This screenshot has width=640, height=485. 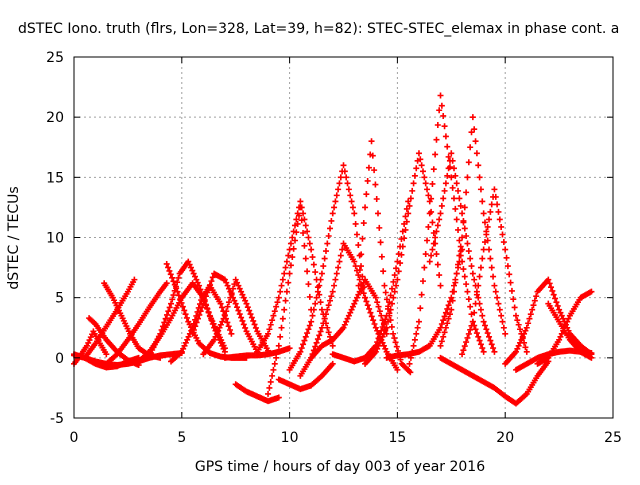 I want to click on y-tick-label: 10, so click(x=55, y=239).